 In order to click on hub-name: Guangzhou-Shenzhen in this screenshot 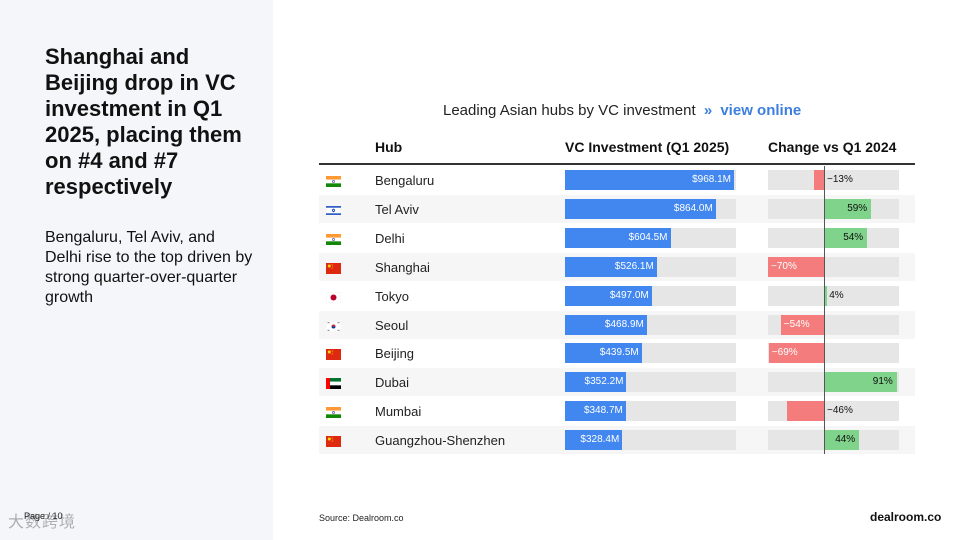, I will do `click(440, 441)`.